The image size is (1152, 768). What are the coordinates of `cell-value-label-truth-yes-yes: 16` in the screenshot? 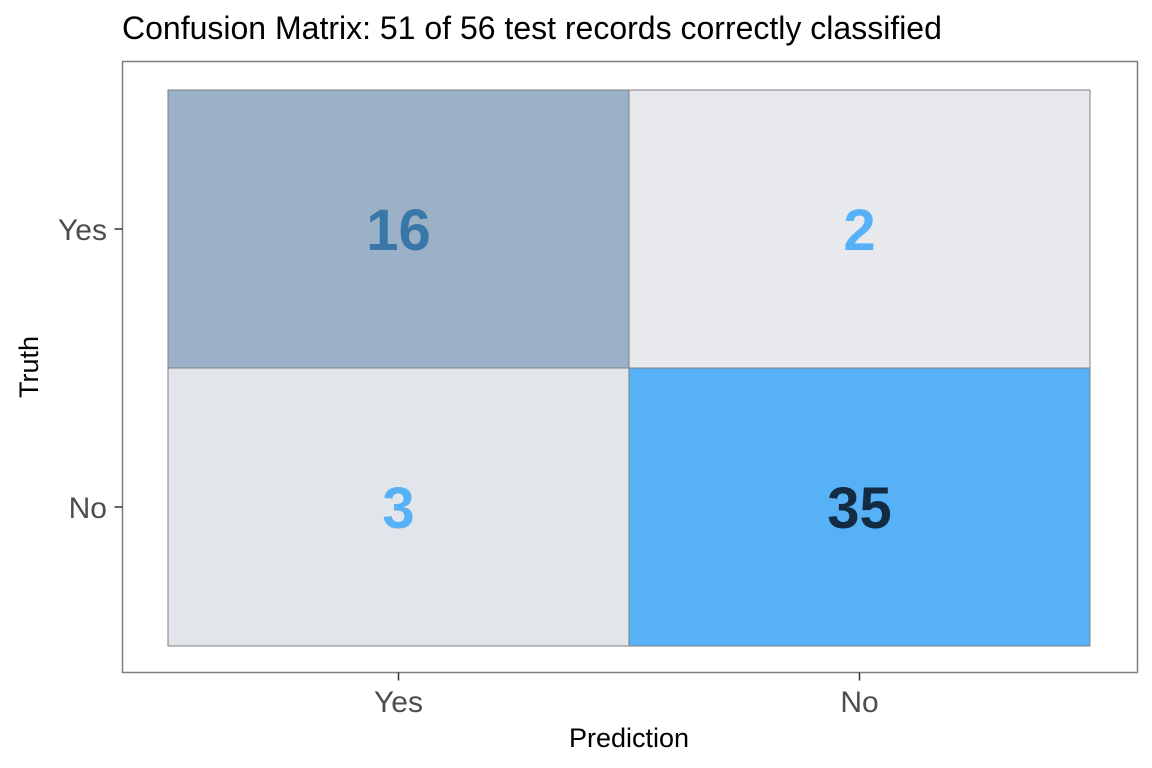 It's located at (398, 230).